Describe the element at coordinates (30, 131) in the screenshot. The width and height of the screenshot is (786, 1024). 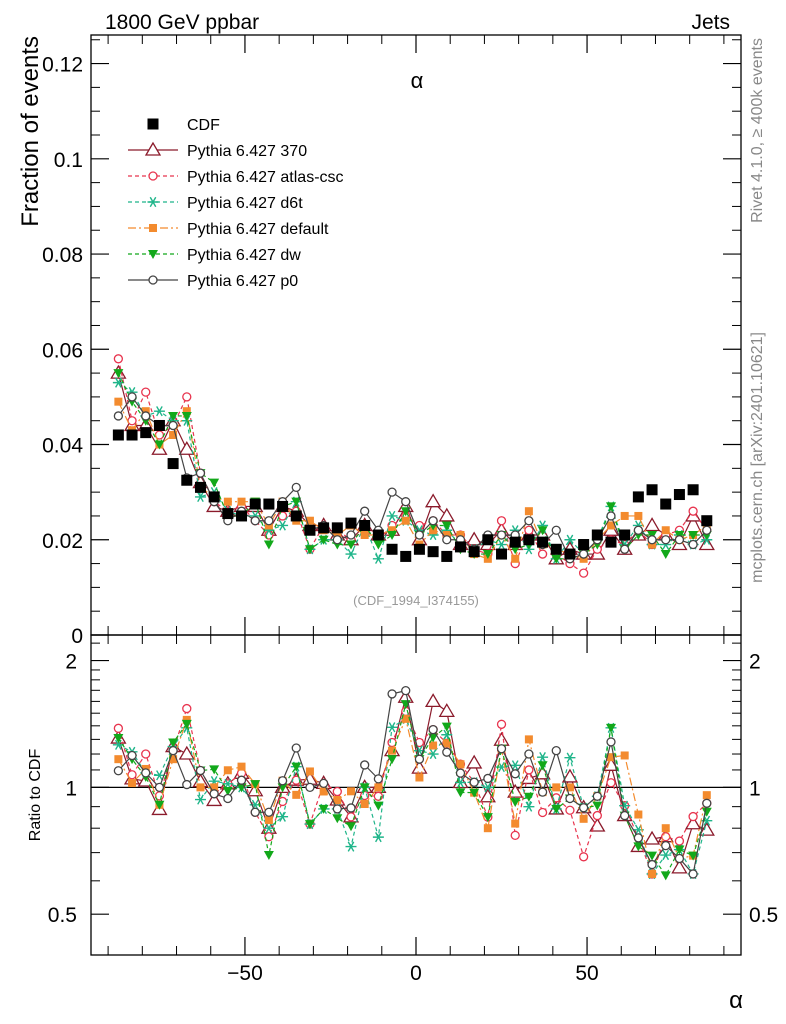
I see `y-axis-label: Fraction of events` at that location.